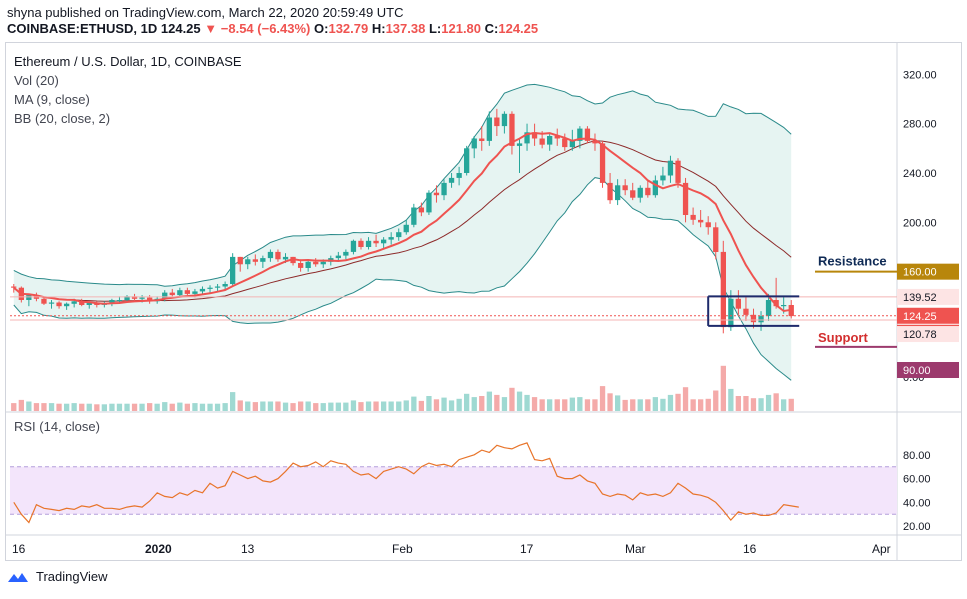 Image resolution: width=967 pixels, height=599 pixels. What do you see at coordinates (917, 527) in the screenshot?
I see `rsi-tick-label: 20.00` at bounding box center [917, 527].